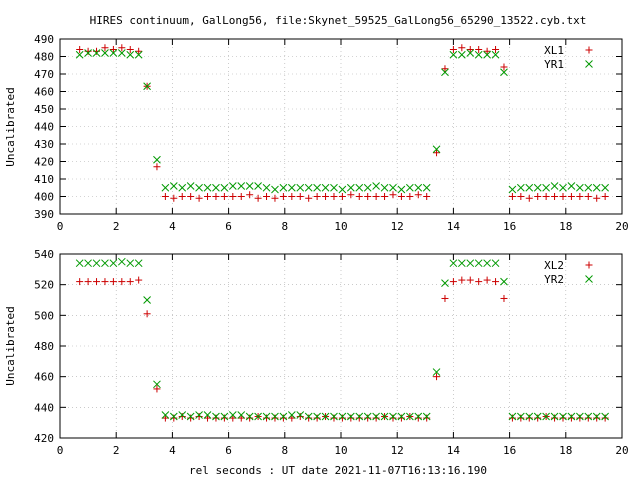 Image resolution: width=640 pixels, height=480 pixels. Describe the element at coordinates (44, 39) in the screenshot. I see `y-tick-label: 490` at that location.